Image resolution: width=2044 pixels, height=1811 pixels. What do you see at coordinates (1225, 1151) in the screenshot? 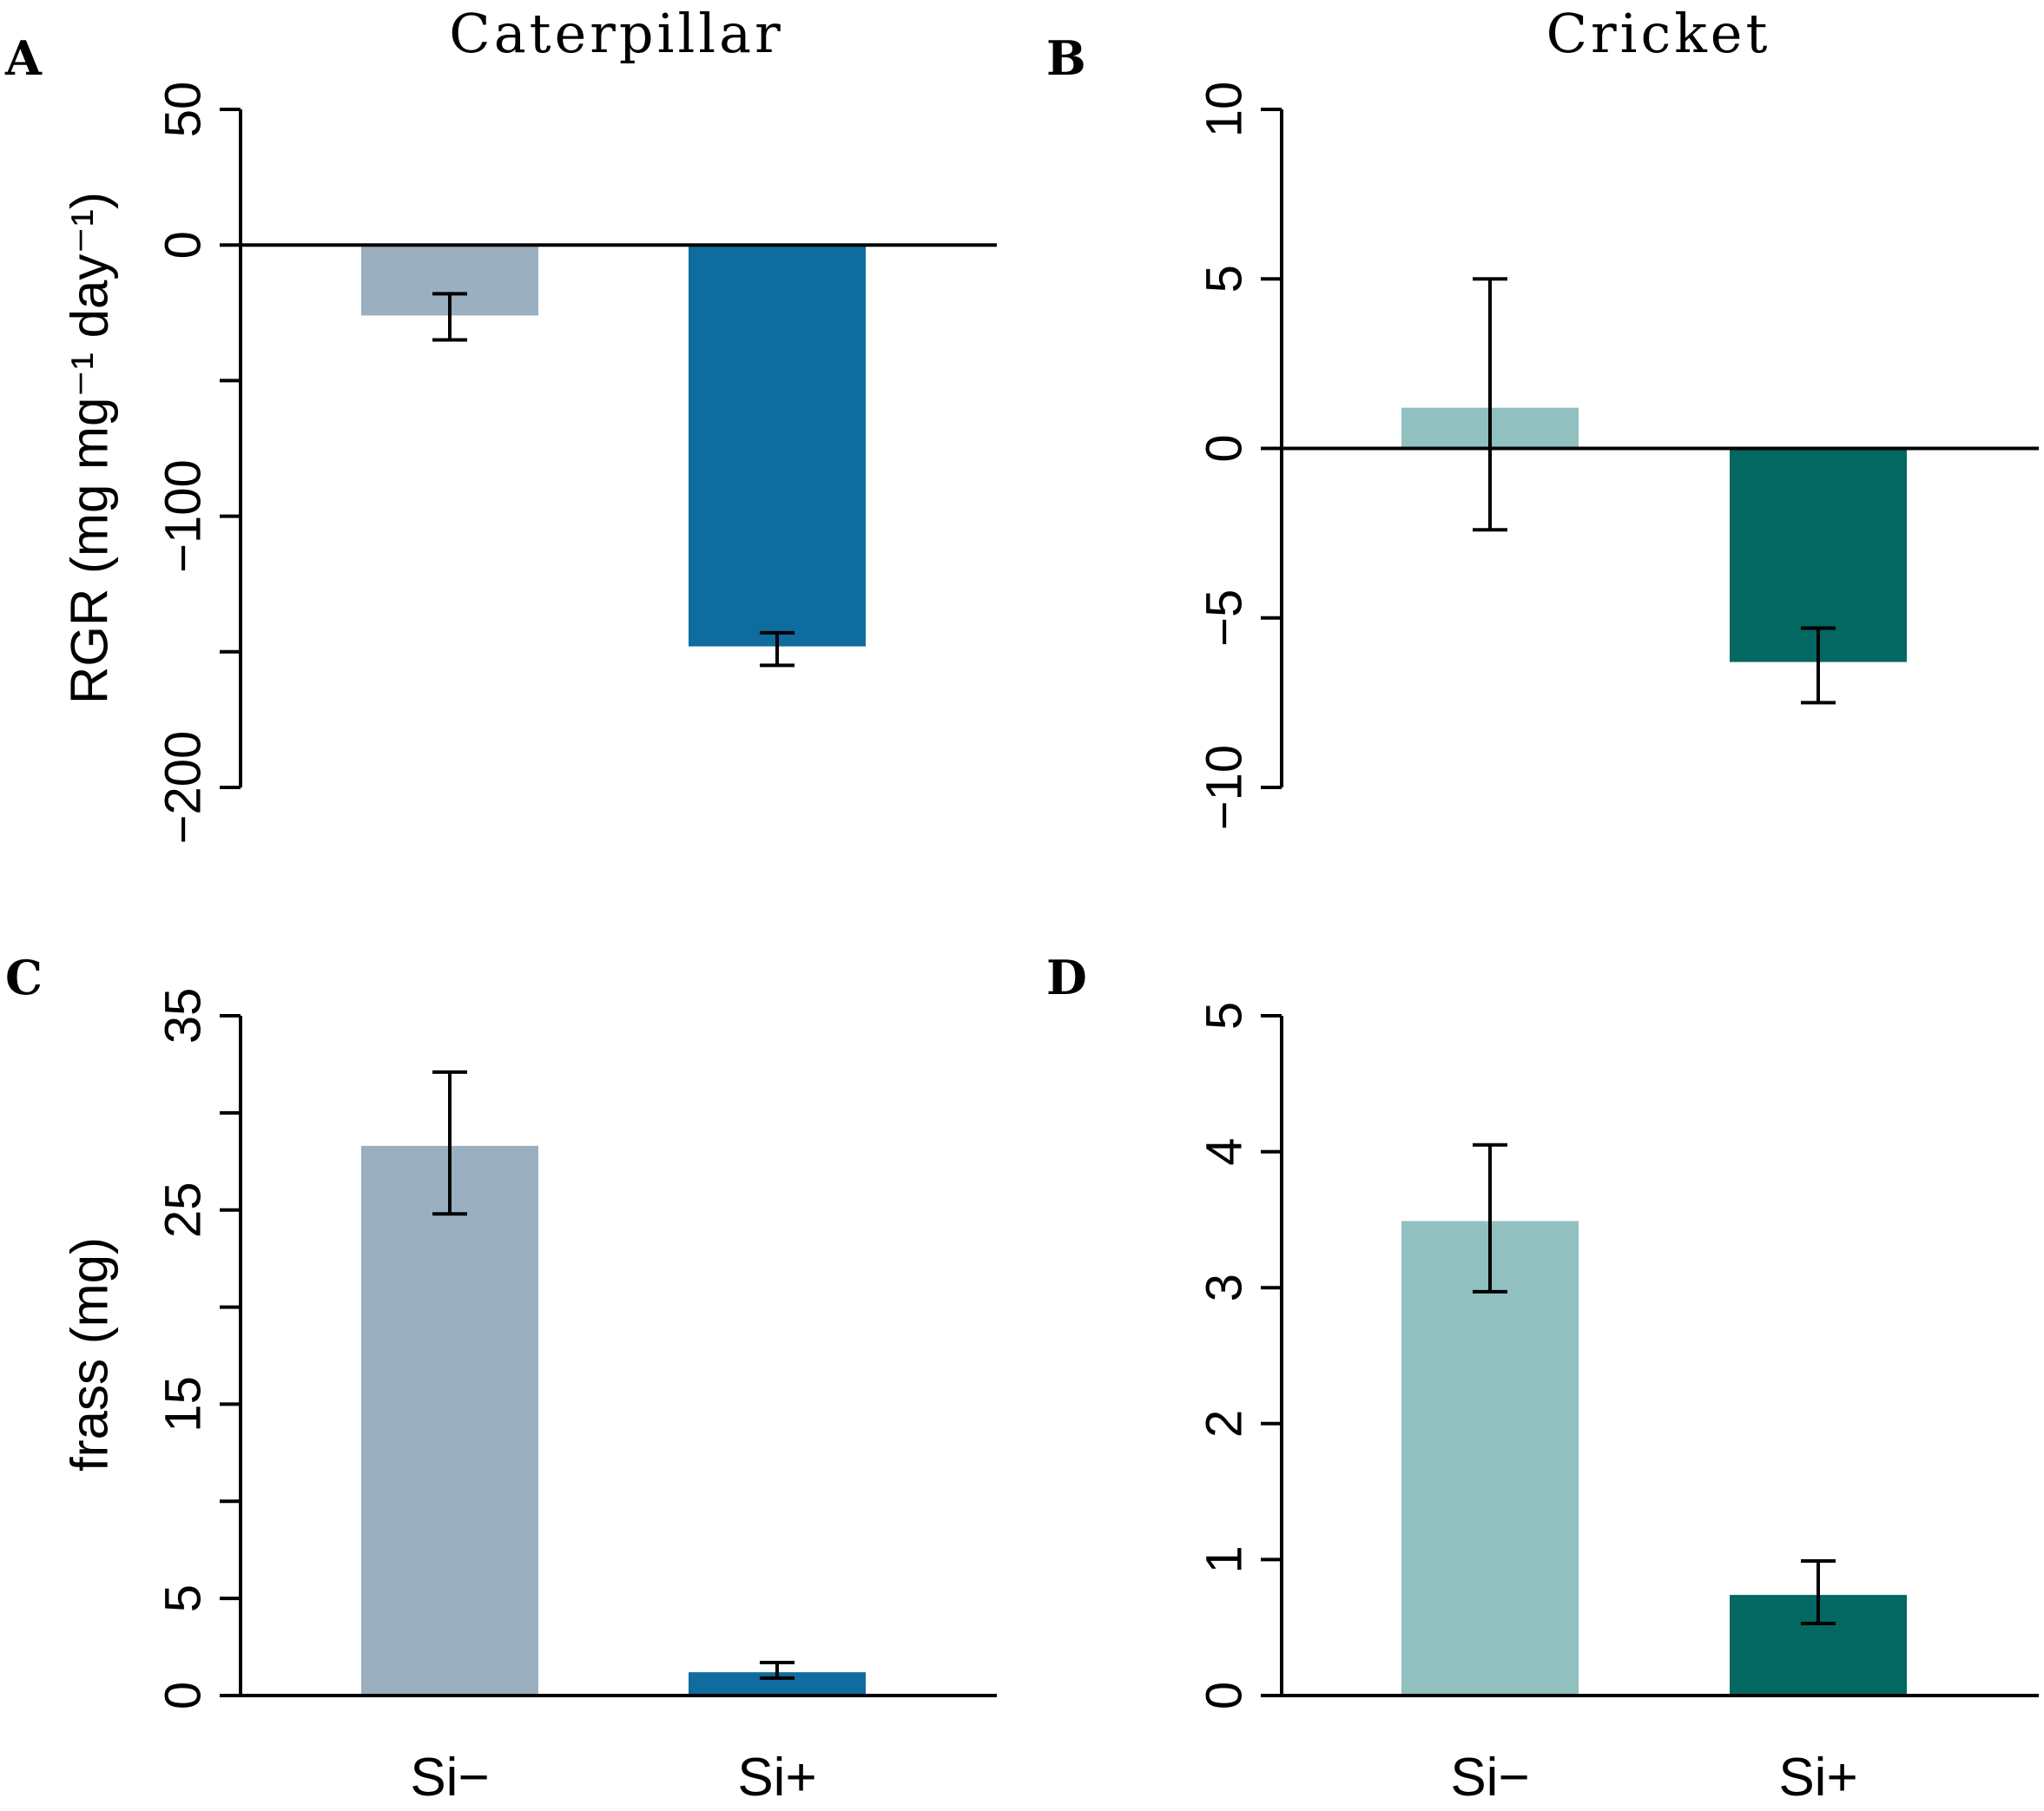
I see `y-tick-label: 4` at bounding box center [1225, 1151].